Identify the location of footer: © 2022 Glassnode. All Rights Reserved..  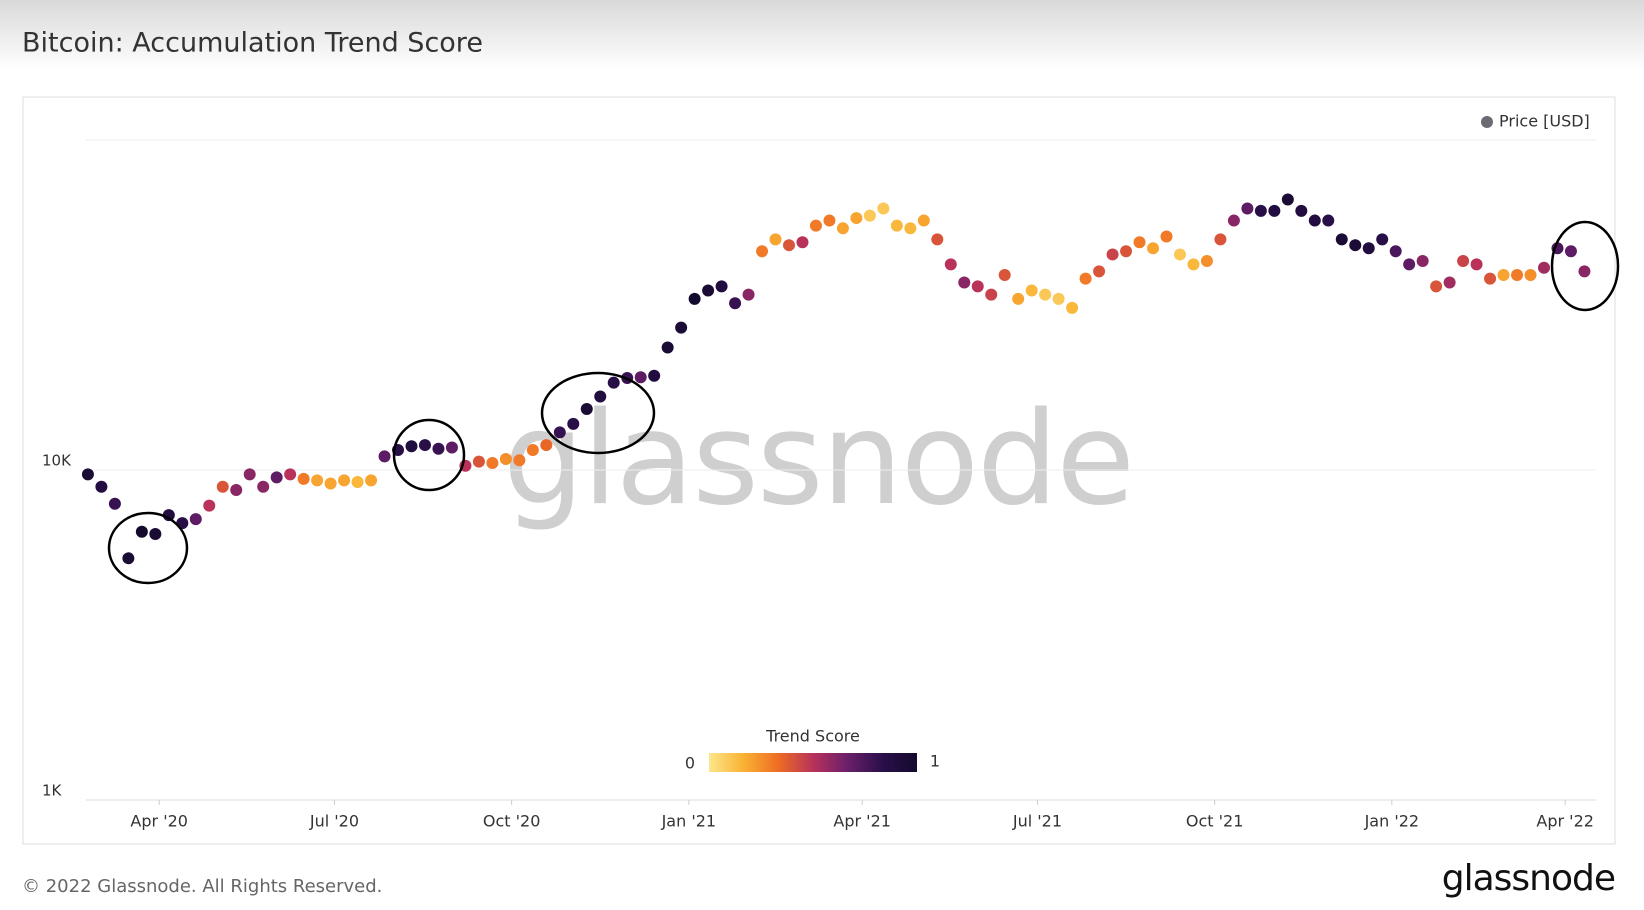
(202, 886).